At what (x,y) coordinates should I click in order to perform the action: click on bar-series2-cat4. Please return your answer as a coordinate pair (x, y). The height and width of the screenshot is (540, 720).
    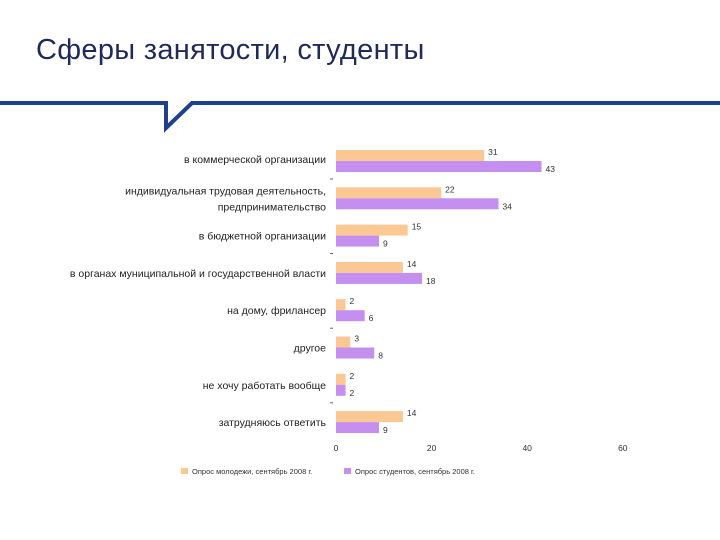
    Looking at the image, I should click on (379, 278).